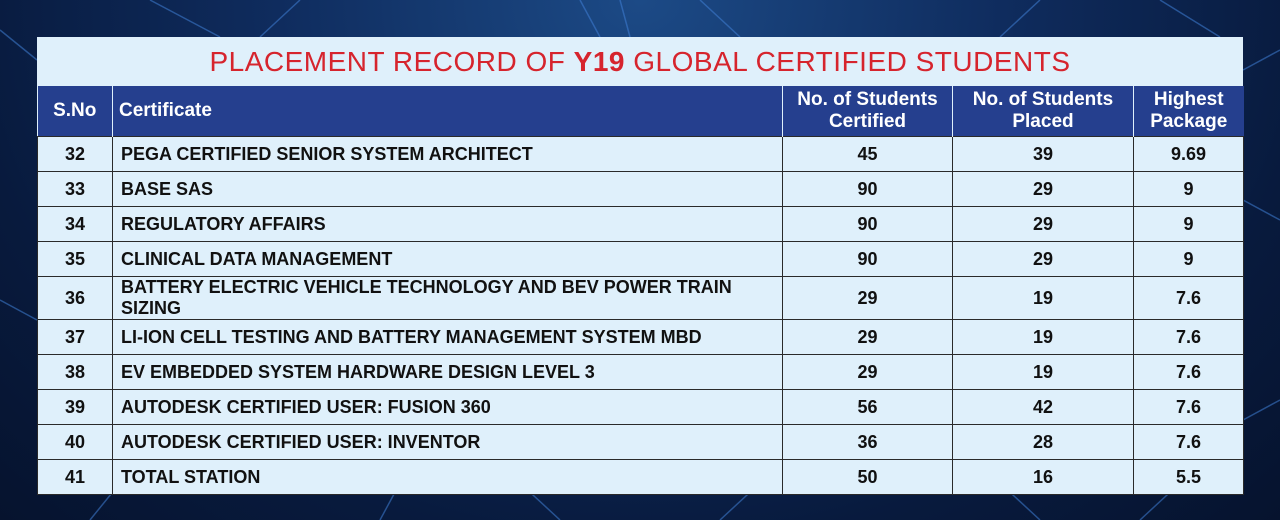 Image resolution: width=1280 pixels, height=520 pixels. What do you see at coordinates (447, 442) in the screenshot?
I see `cell-certificate: AUTODESK CERTIFIED USER: INVENTOR` at bounding box center [447, 442].